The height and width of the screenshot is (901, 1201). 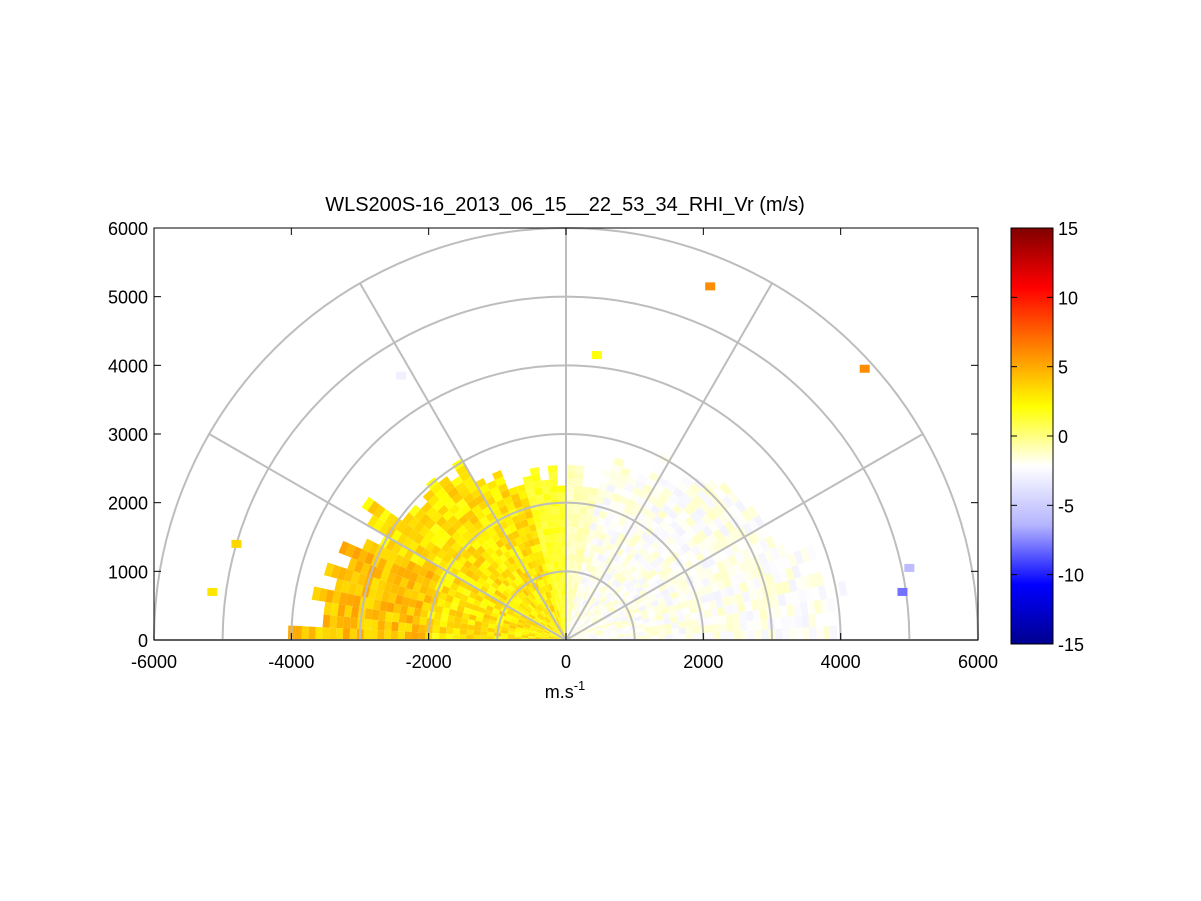 I want to click on colorbar-tick-label: -5, so click(x=1066, y=506).